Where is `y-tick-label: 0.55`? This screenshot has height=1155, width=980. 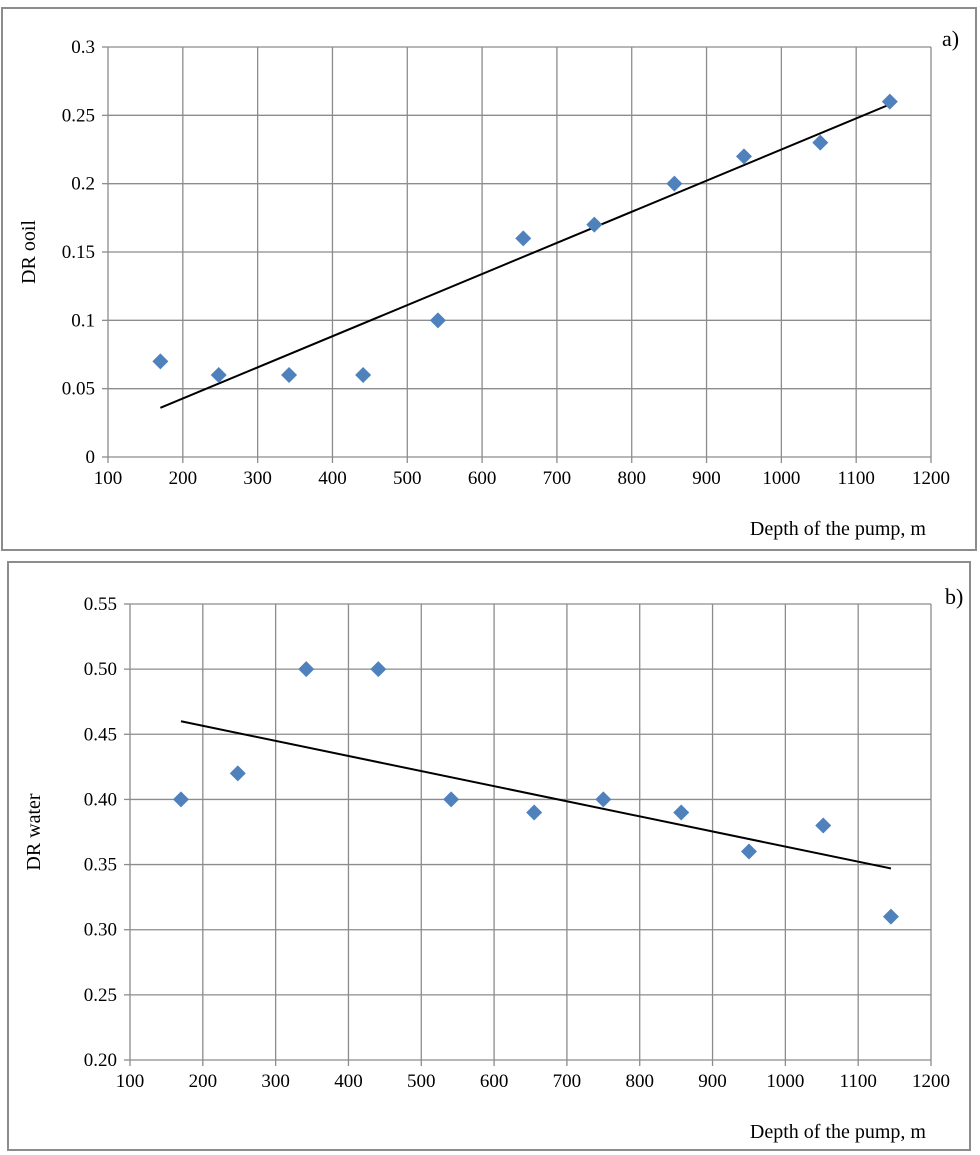
y-tick-label: 0.55 is located at coordinates (100, 604).